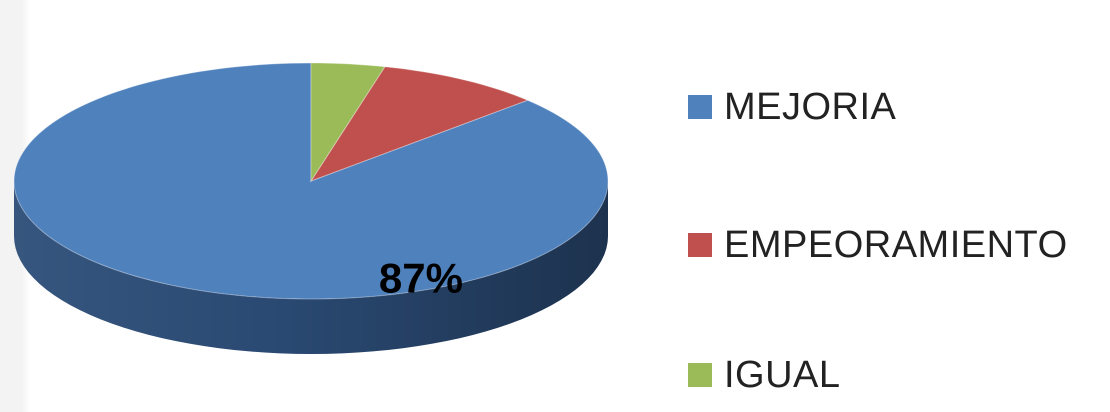 This screenshot has width=1110, height=412. I want to click on pie-slice-empeoramiento, so click(419, 124).